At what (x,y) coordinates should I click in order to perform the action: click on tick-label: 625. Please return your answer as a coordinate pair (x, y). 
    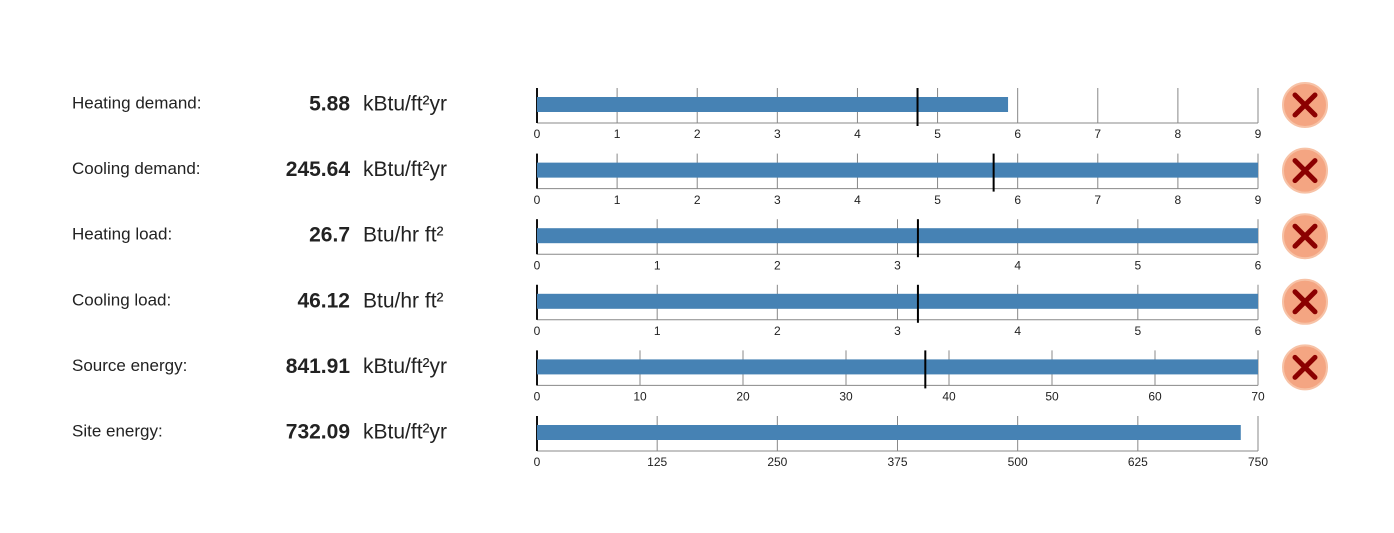
    Looking at the image, I should click on (1138, 462).